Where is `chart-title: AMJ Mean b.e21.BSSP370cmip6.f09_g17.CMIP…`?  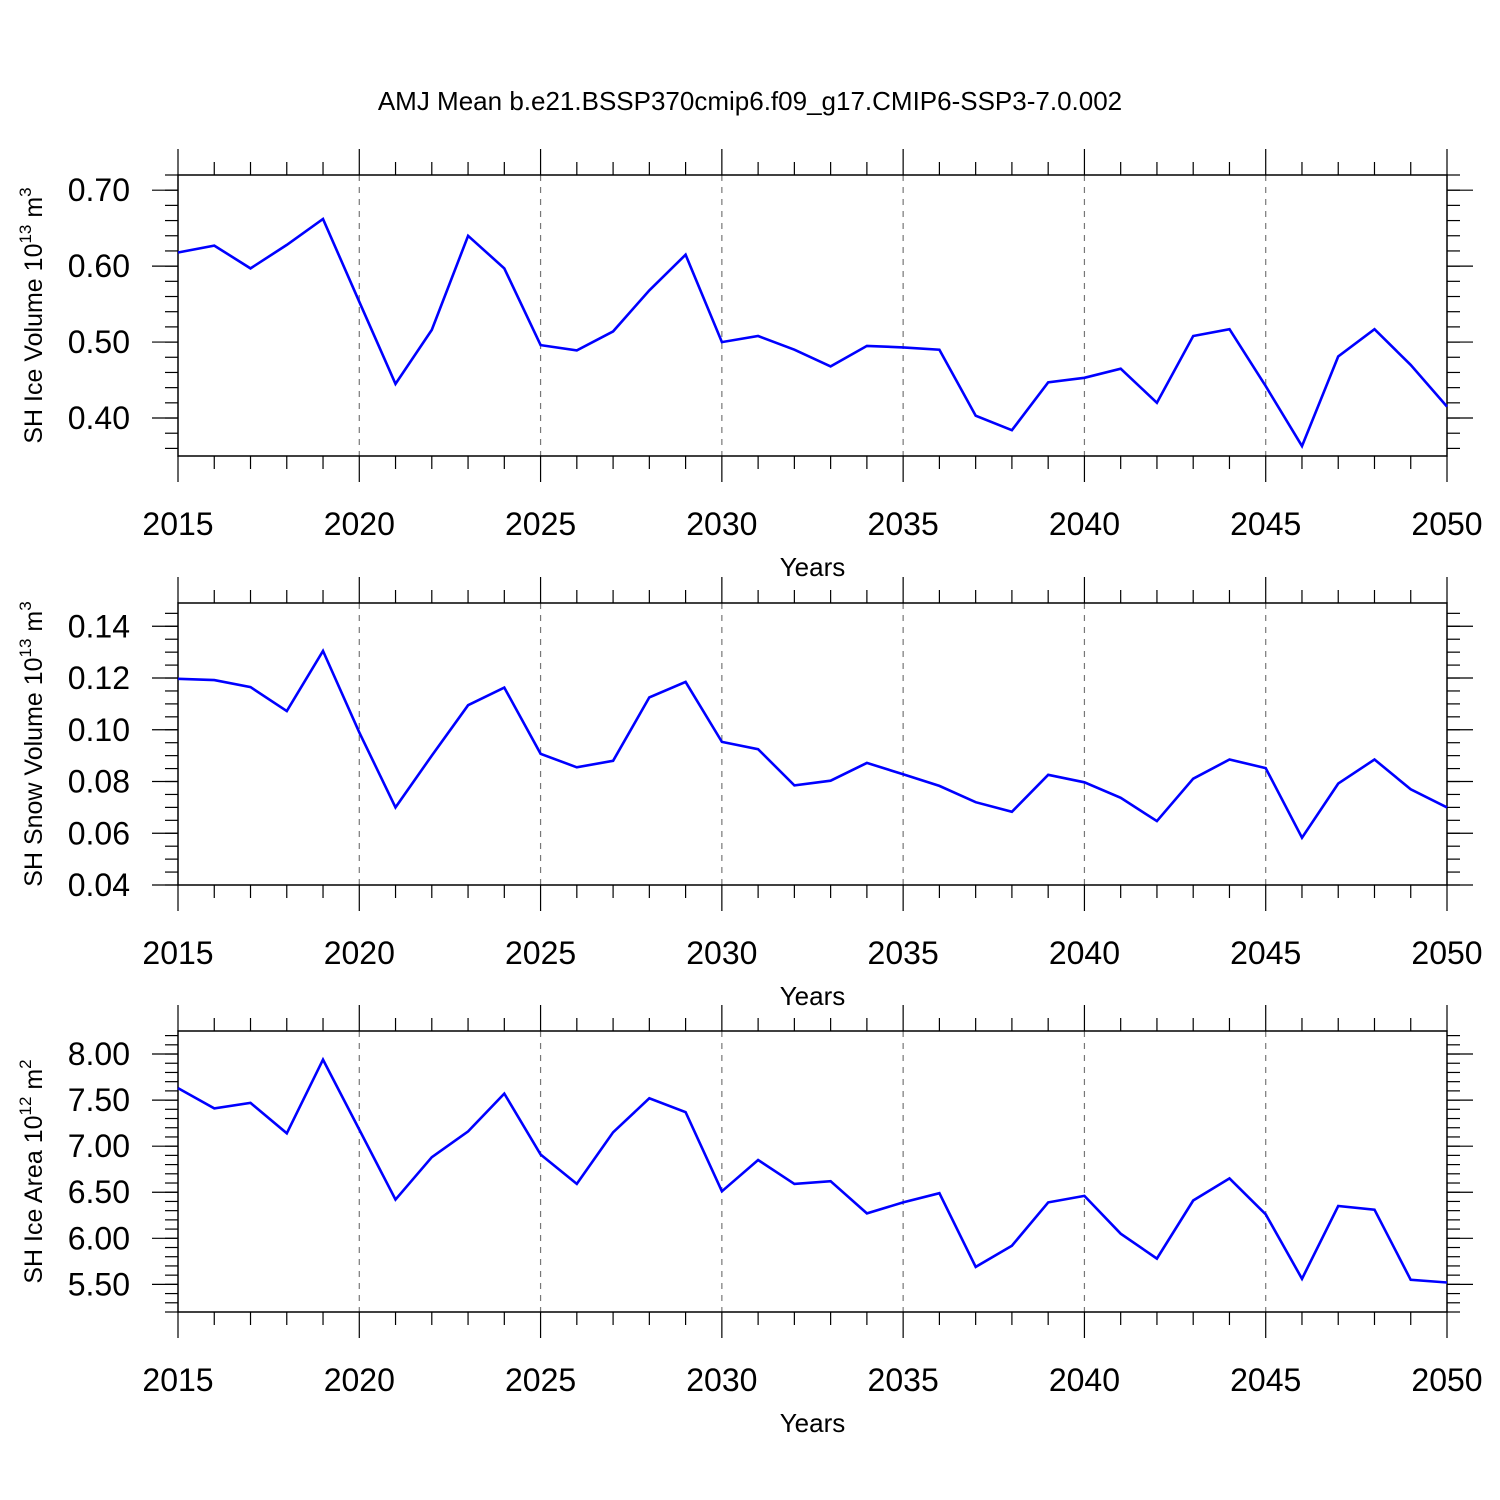
chart-title: AMJ Mean b.e21.BSSP370cmip6.f09_g17.CMIP… is located at coordinates (750, 101).